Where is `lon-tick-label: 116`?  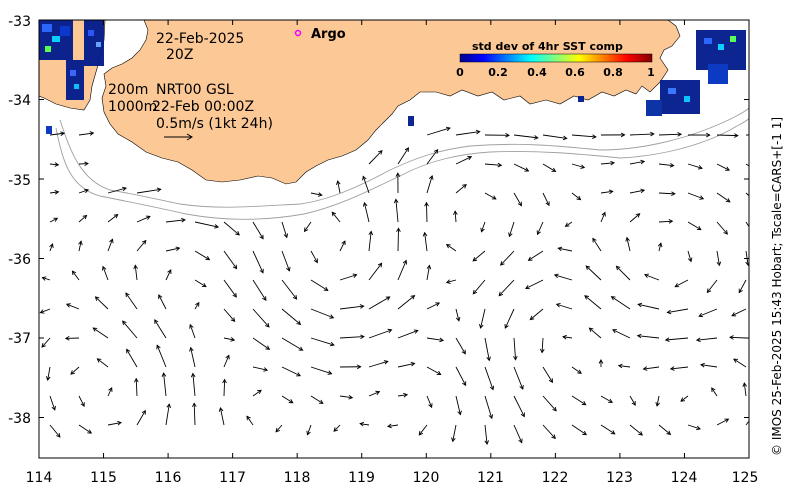 lon-tick-label: 116 is located at coordinates (168, 478).